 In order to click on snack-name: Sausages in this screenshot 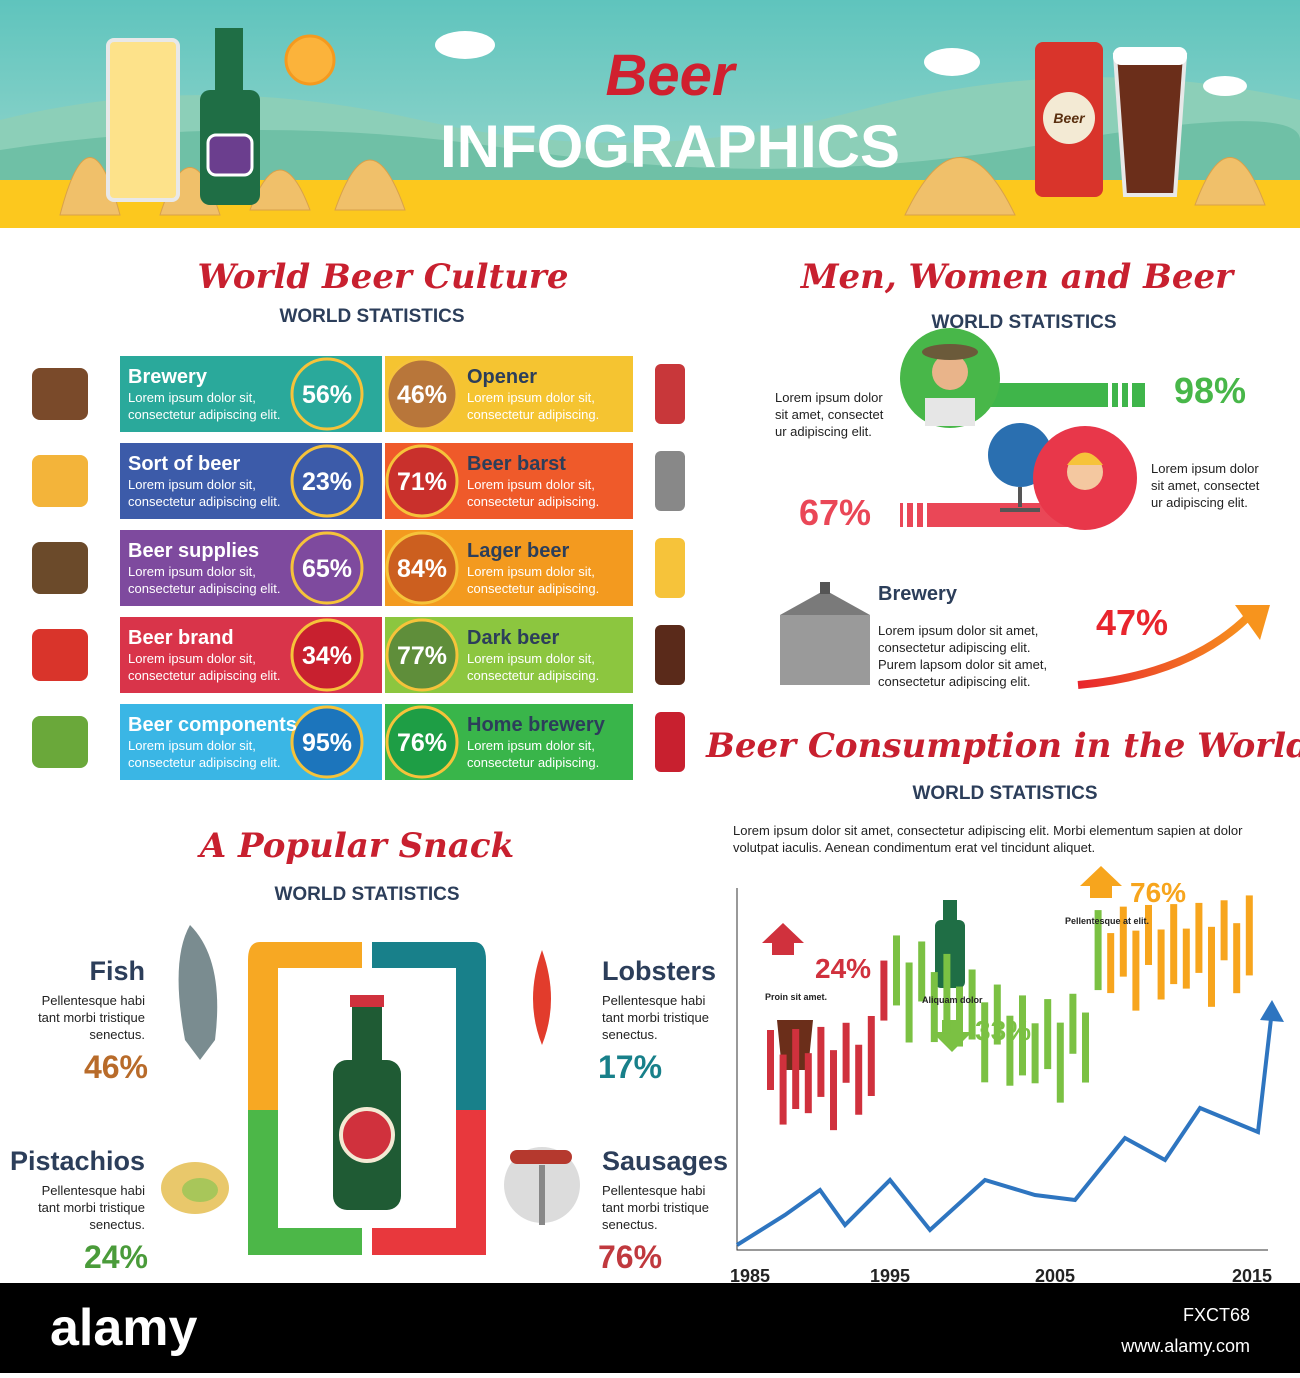, I will do `click(665, 1161)`.